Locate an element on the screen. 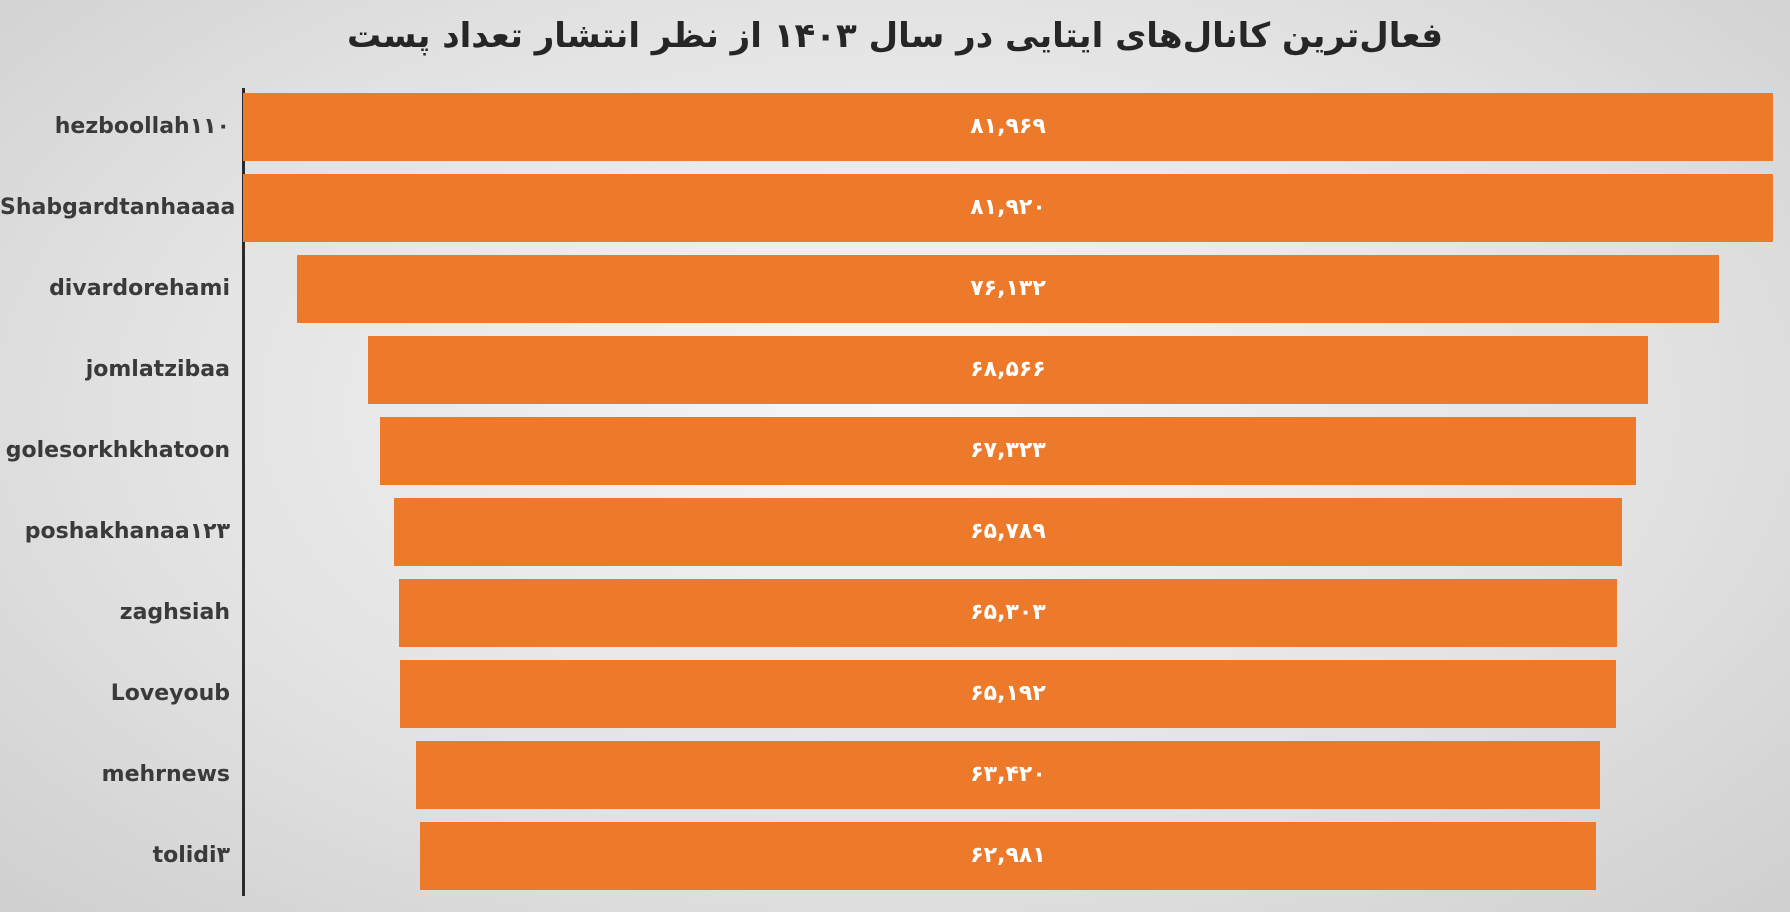 This screenshot has width=1790, height=912. category-tick-label: hezboollah۱۱۰ is located at coordinates (142, 126).